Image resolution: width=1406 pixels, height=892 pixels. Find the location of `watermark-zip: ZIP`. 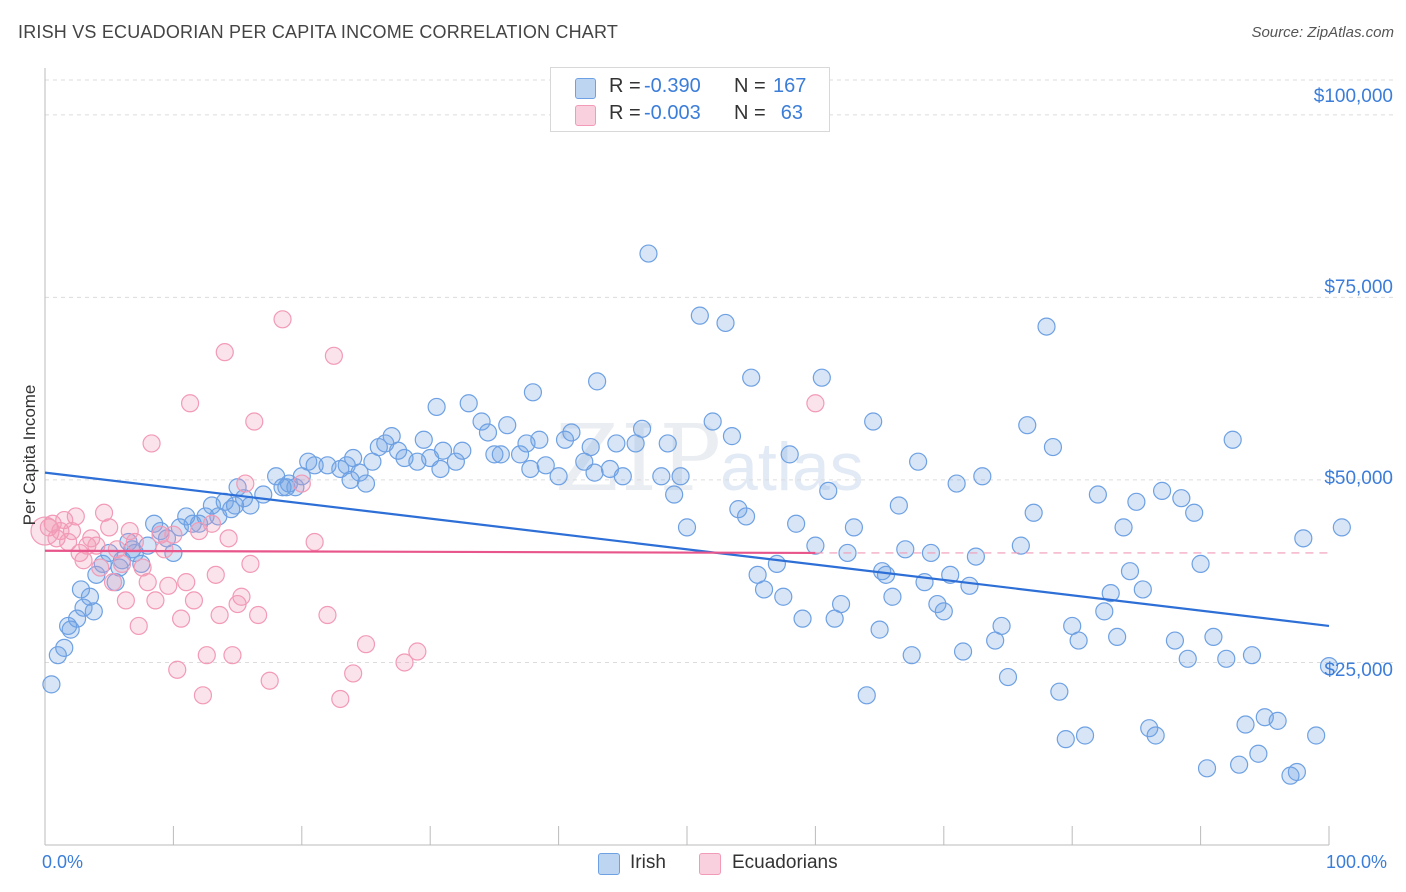

watermark-zip: ZIP is located at coordinates (639, 458).